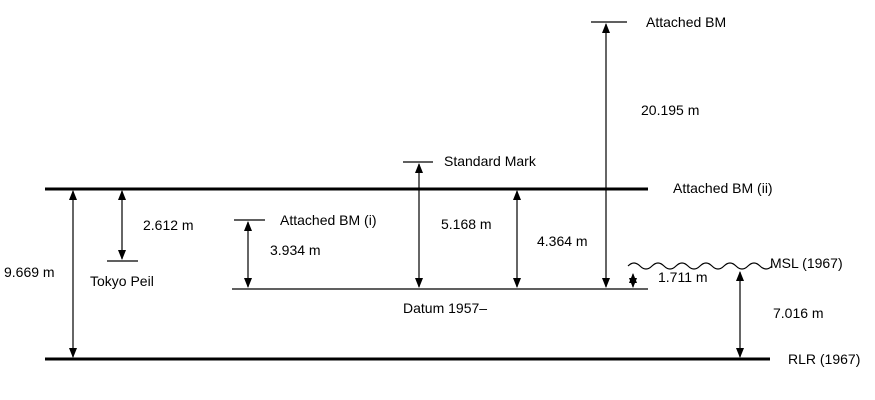  What do you see at coordinates (683, 277) in the screenshot?
I see `value-1711: 1.711 m` at bounding box center [683, 277].